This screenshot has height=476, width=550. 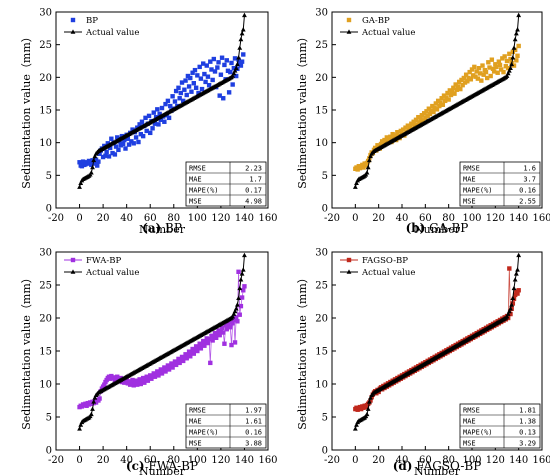 What do you see at coordinates (26, 351) in the screenshot?
I see `y-axis-label: Sedimentation value（mm）` at bounding box center [26, 351].